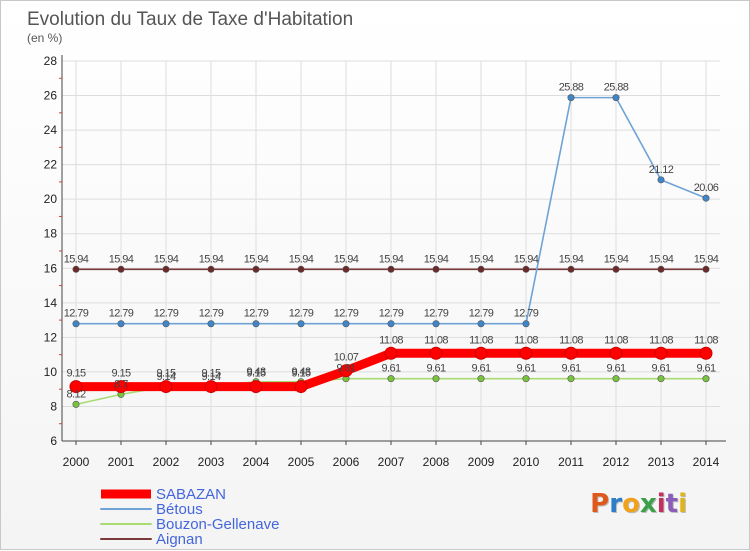 This screenshot has width=750, height=551. What do you see at coordinates (616, 462) in the screenshot?
I see `x-tick-label: 2012` at bounding box center [616, 462].